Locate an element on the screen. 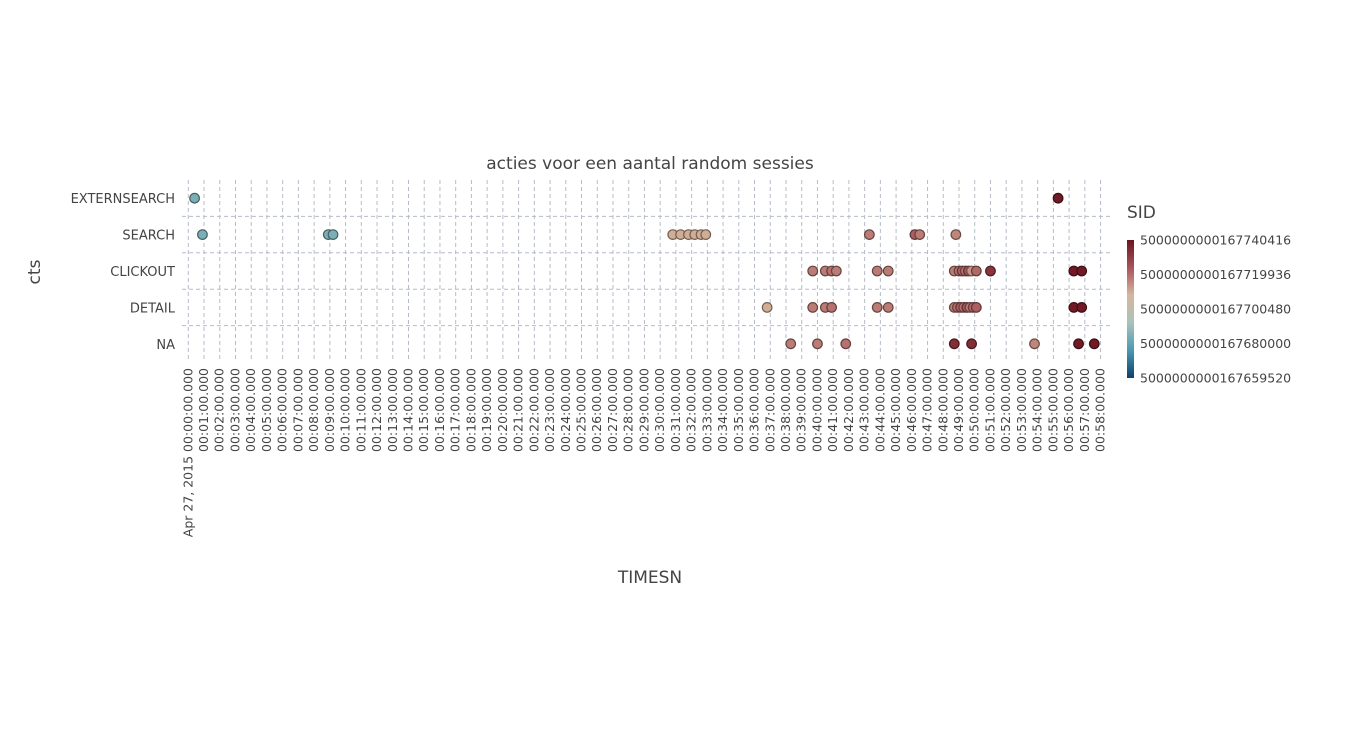 This screenshot has width=1350, height=743. chart-title: acties voor een aantal random sessies is located at coordinates (650, 164).